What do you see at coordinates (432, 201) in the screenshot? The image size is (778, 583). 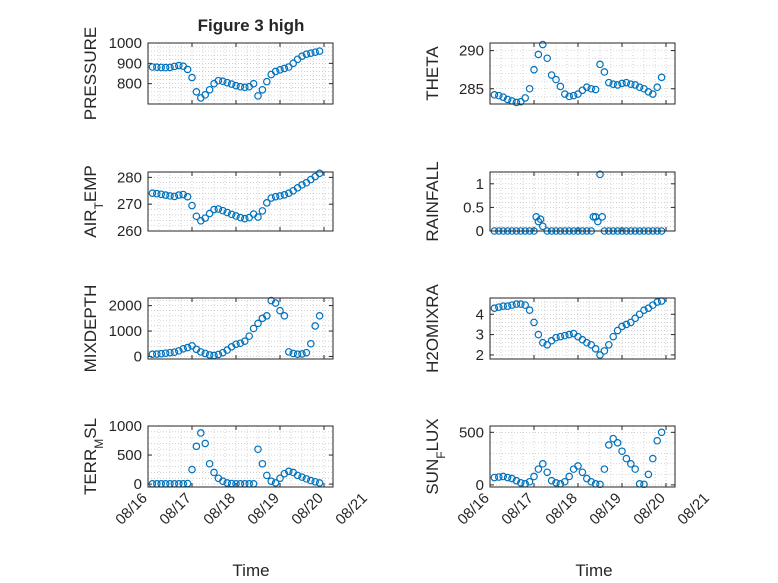 I see `y-axis-label: RAINFALL` at bounding box center [432, 201].